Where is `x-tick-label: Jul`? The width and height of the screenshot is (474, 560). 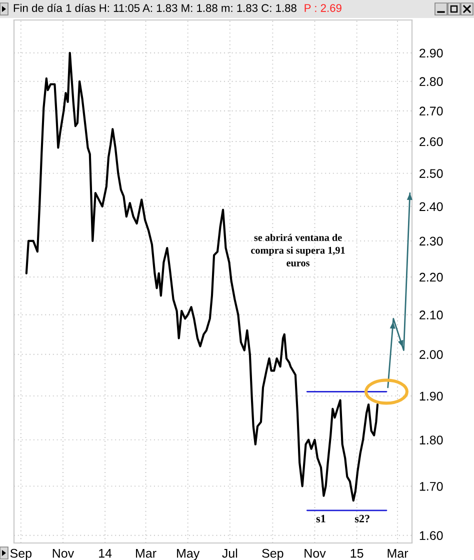 x-tick-label: Jul is located at coordinates (230, 553).